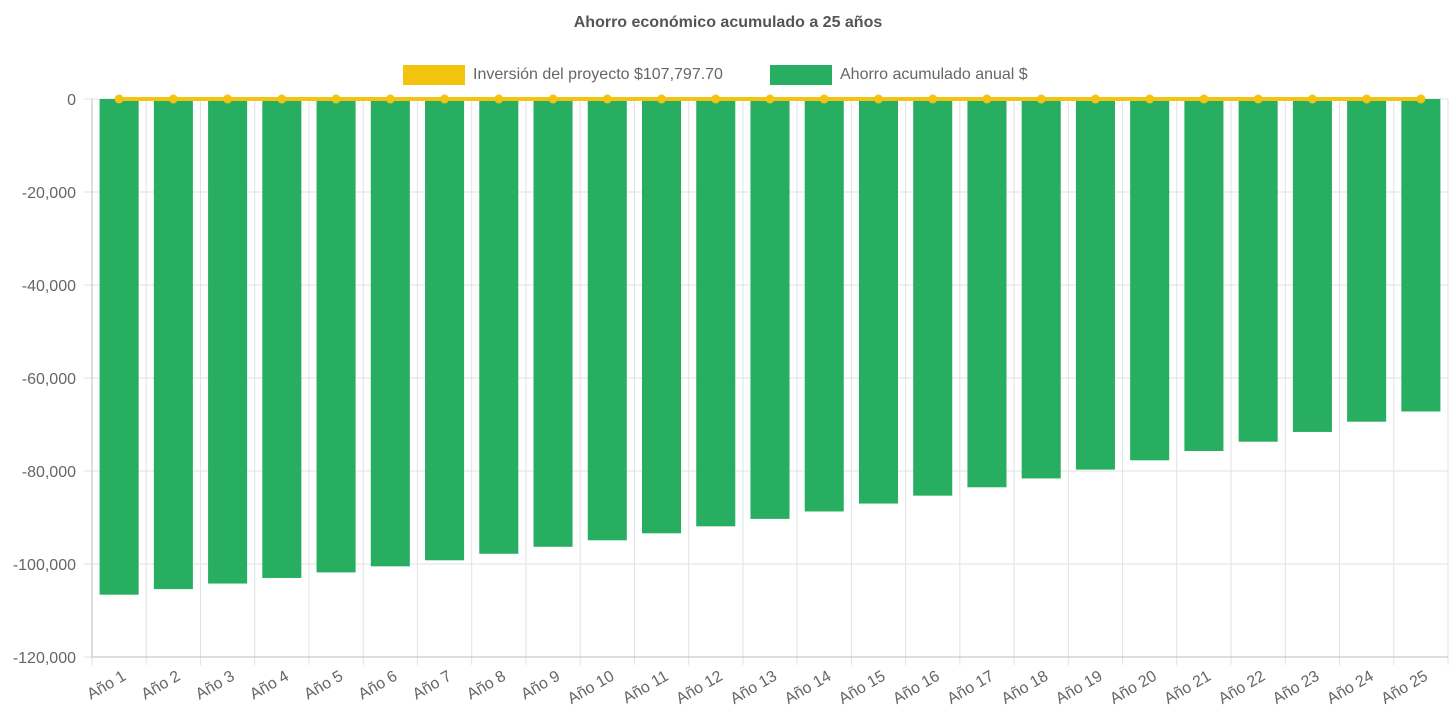 Image resolution: width=1456 pixels, height=727 pixels. Describe the element at coordinates (591, 688) in the screenshot. I see `x-tick-label: Año 10` at that location.